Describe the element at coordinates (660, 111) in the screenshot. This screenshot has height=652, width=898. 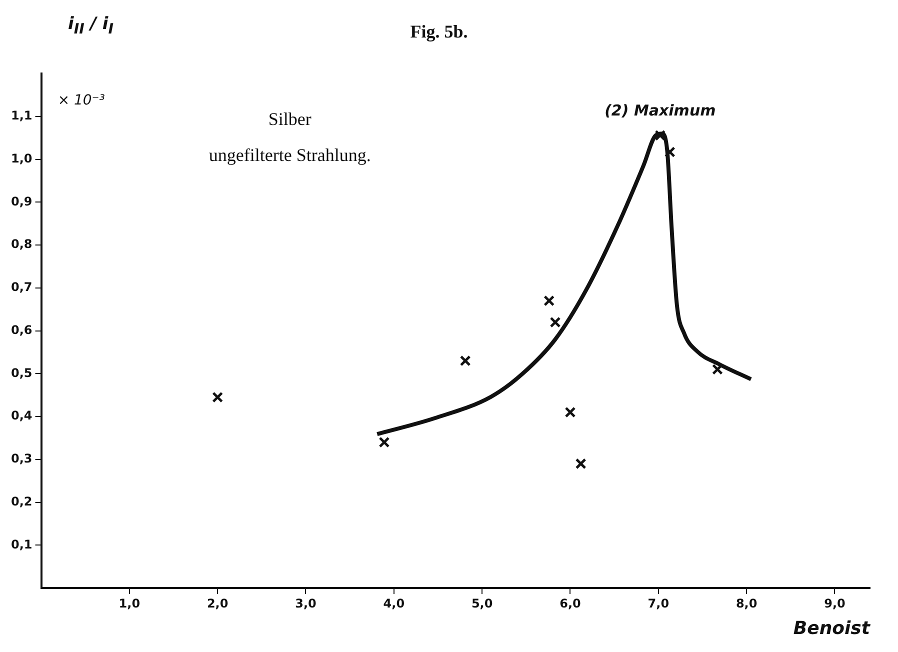
I see `annotation: (2) Maximum` at that location.